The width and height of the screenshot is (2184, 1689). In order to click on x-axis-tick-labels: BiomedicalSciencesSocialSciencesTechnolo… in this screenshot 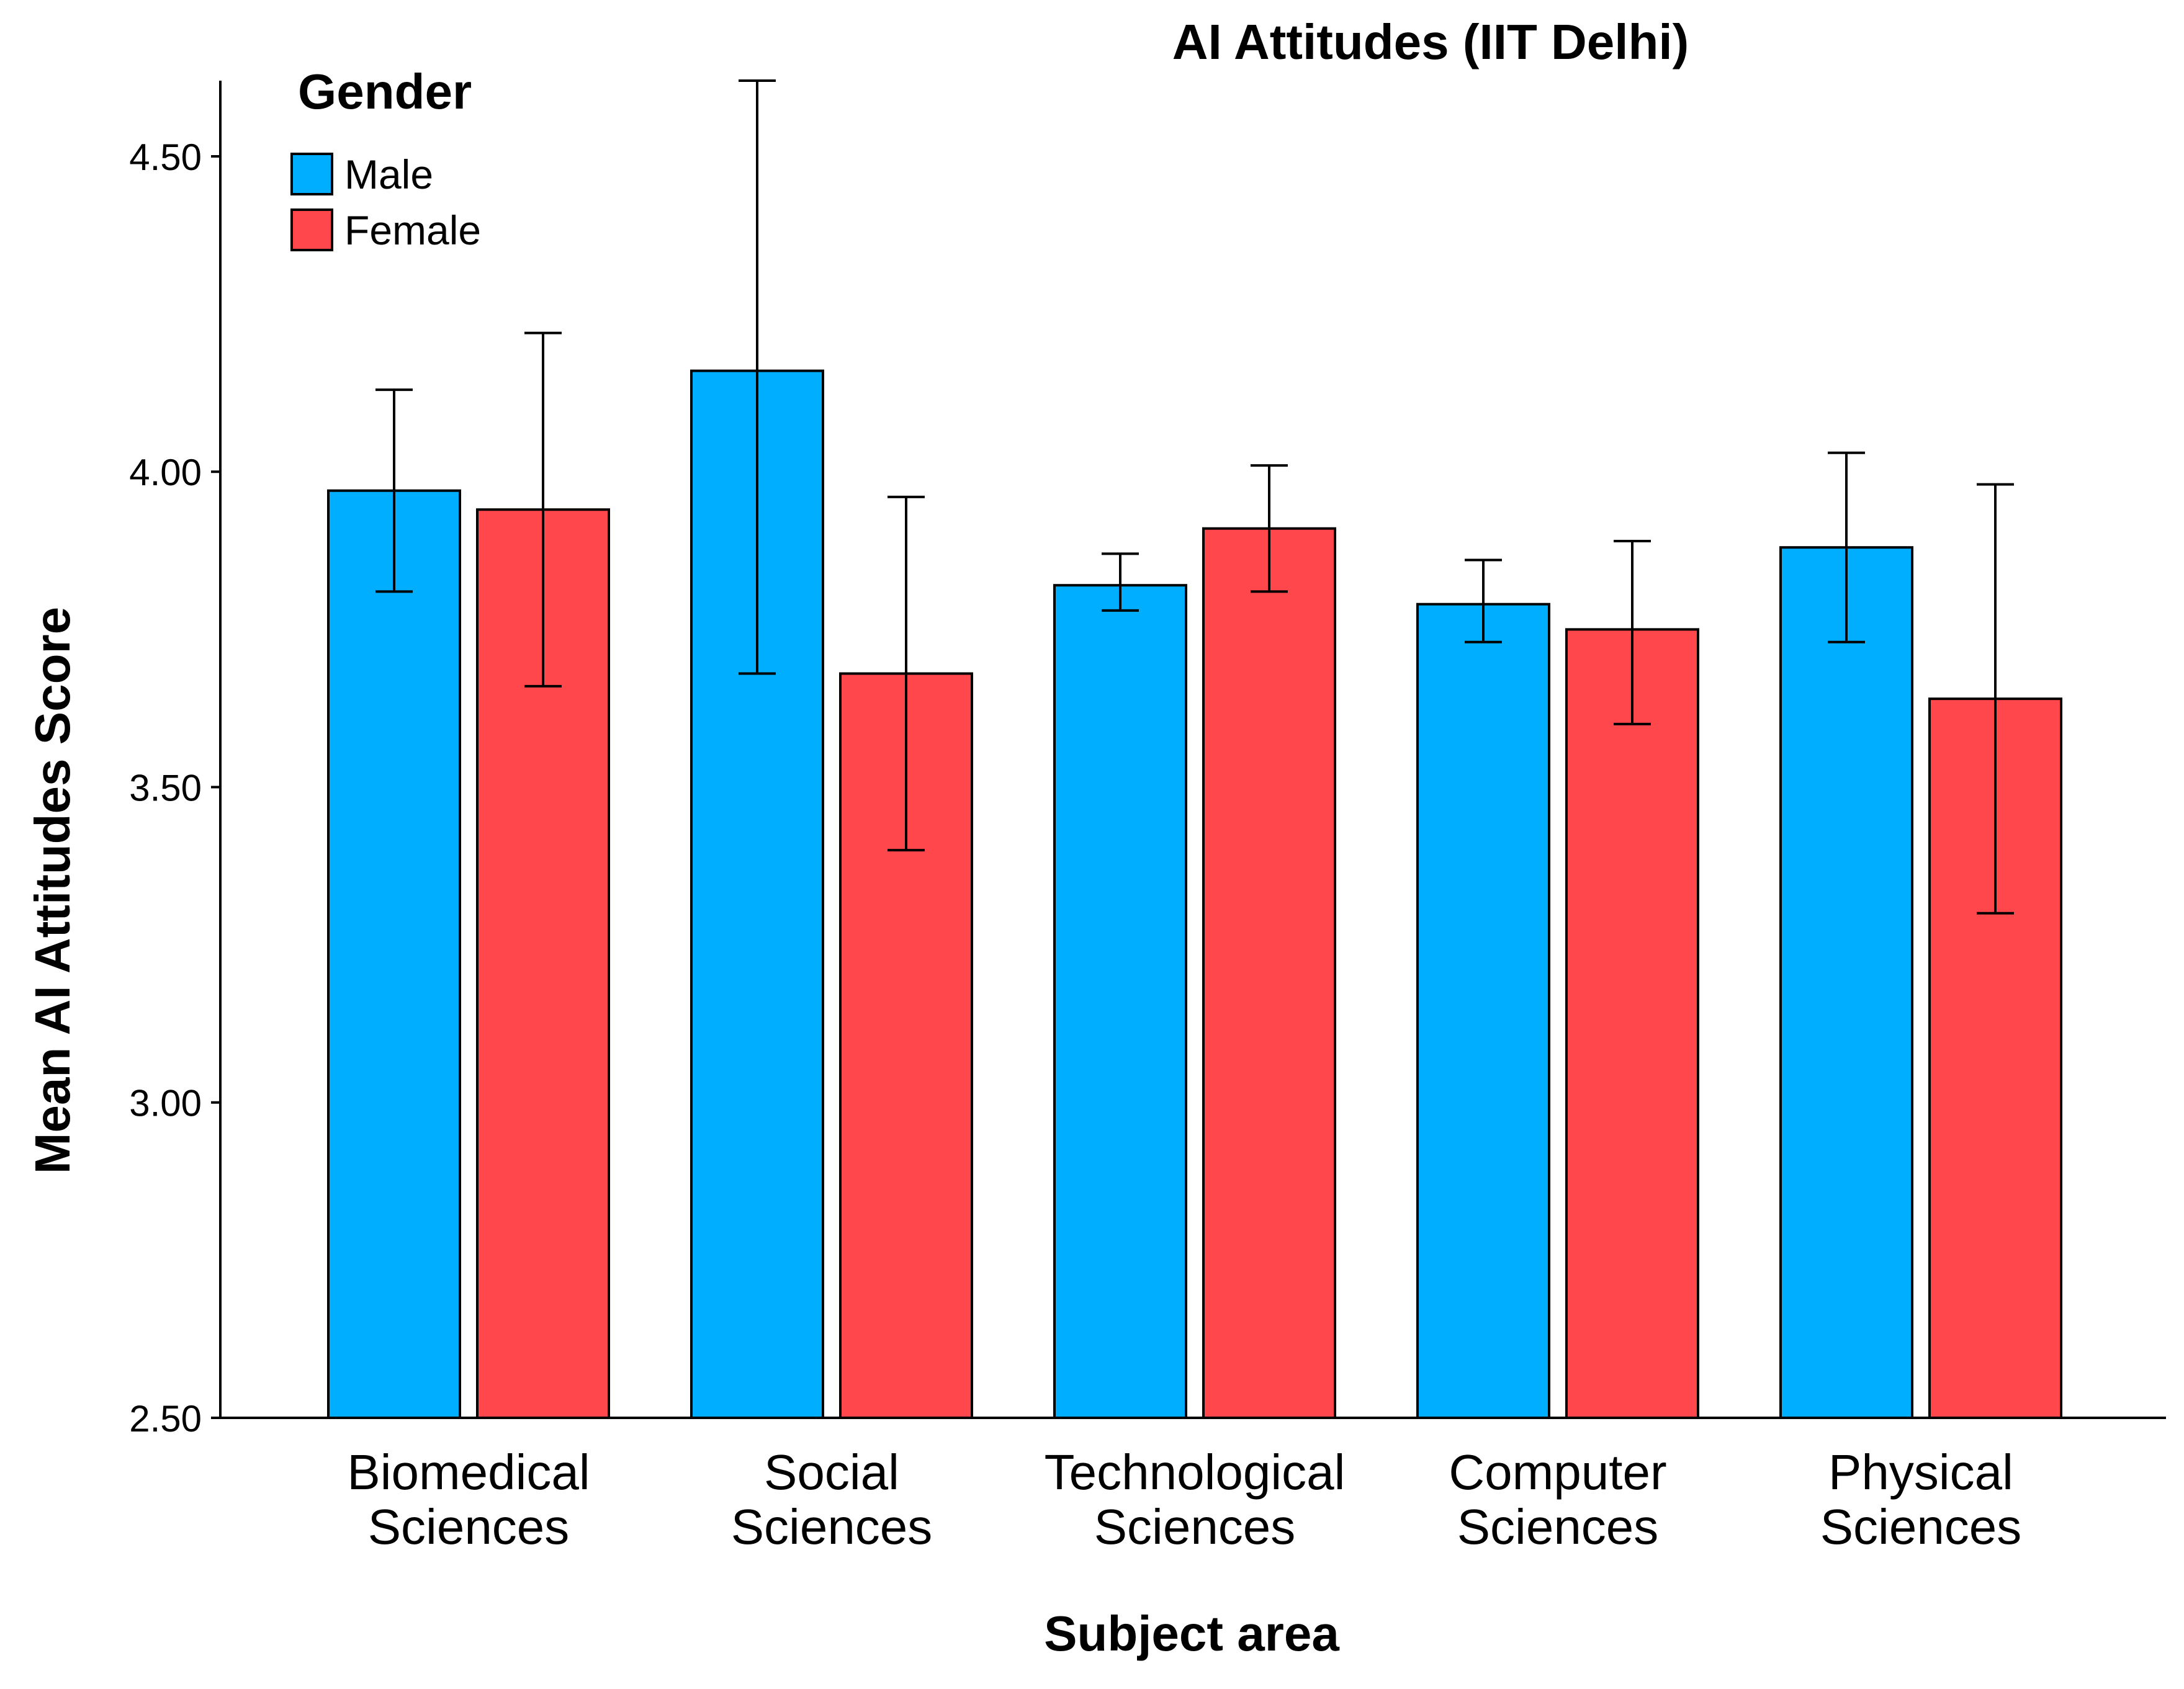, I will do `click(1184, 1500)`.